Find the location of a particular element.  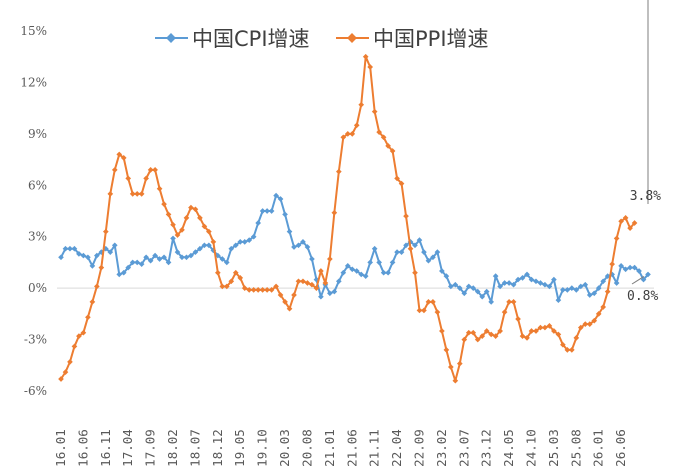

x-tick-label: 24.05 is located at coordinates (508, 448).